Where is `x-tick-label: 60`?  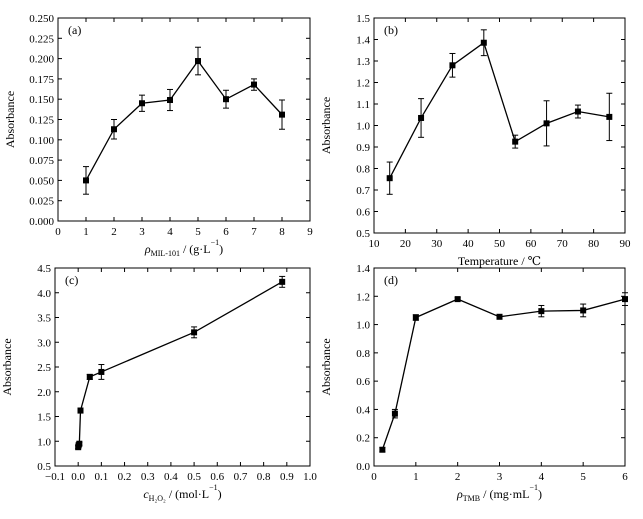
x-tick-label: 60 is located at coordinates (531, 244).